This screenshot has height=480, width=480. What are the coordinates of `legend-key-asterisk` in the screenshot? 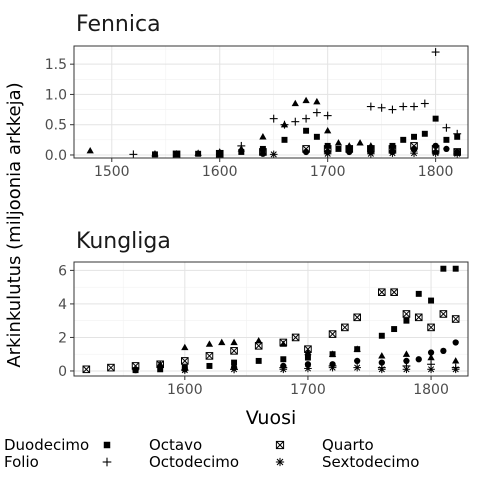 It's located at (280, 462).